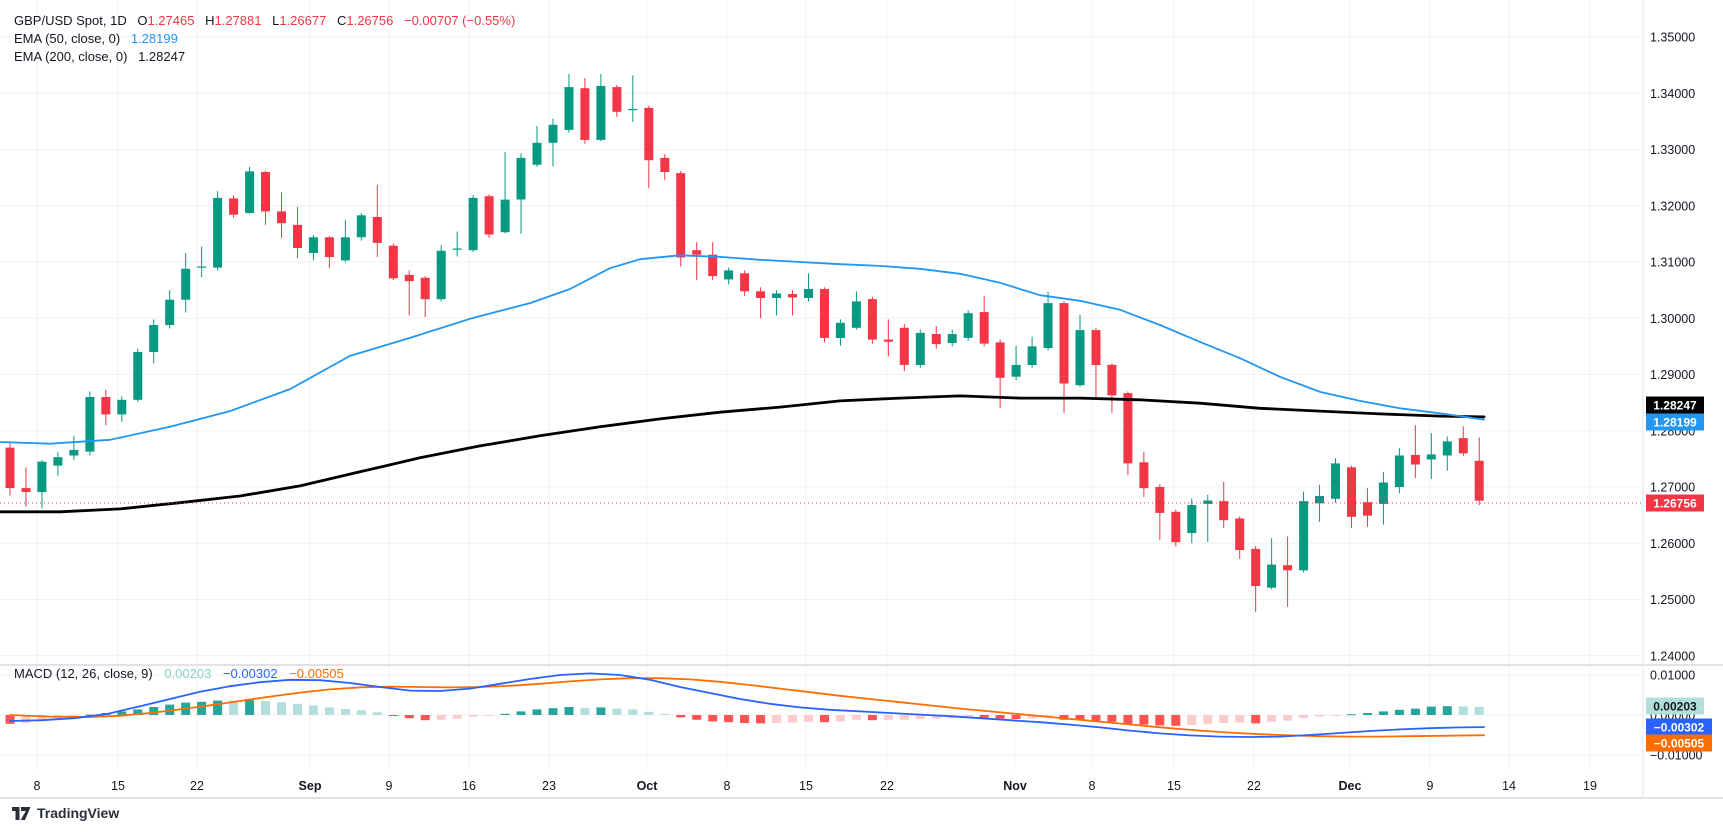 The width and height of the screenshot is (1723, 835). What do you see at coordinates (250, 673) in the screenshot?
I see `macd-line-value: −0.00302` at bounding box center [250, 673].